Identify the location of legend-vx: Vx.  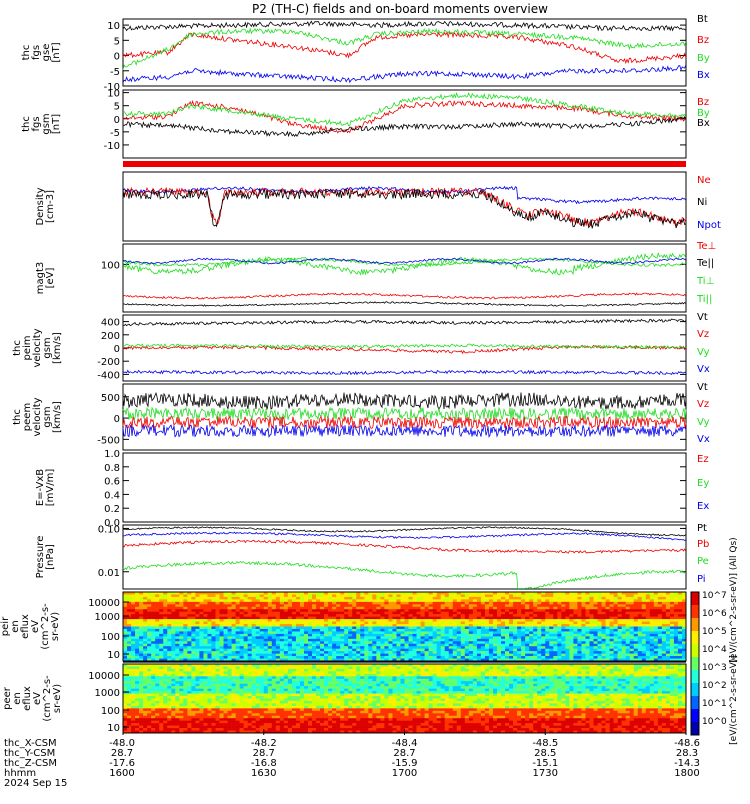
(703, 369).